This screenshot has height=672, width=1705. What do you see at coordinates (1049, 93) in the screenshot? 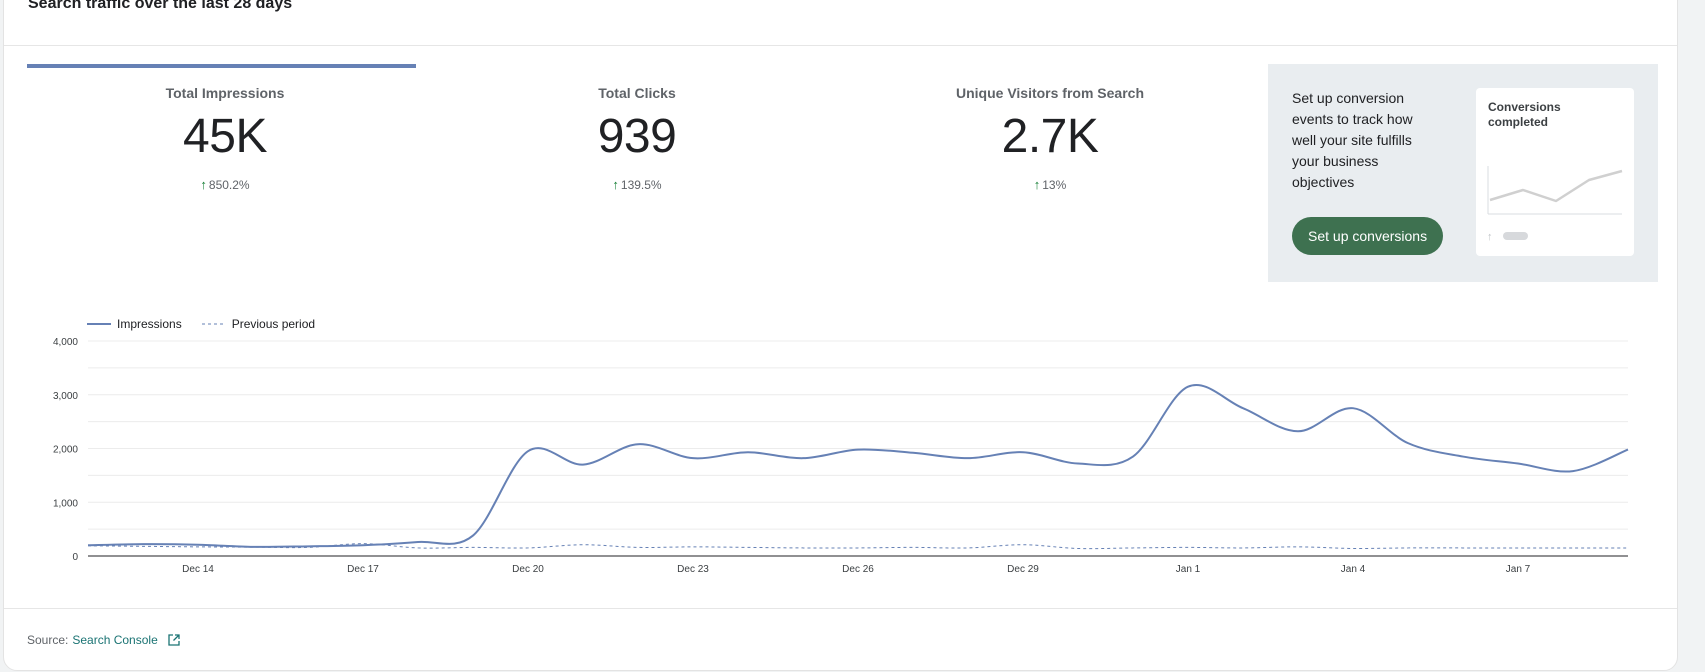
I see `metric-label: Unique Visitors from Search` at bounding box center [1049, 93].